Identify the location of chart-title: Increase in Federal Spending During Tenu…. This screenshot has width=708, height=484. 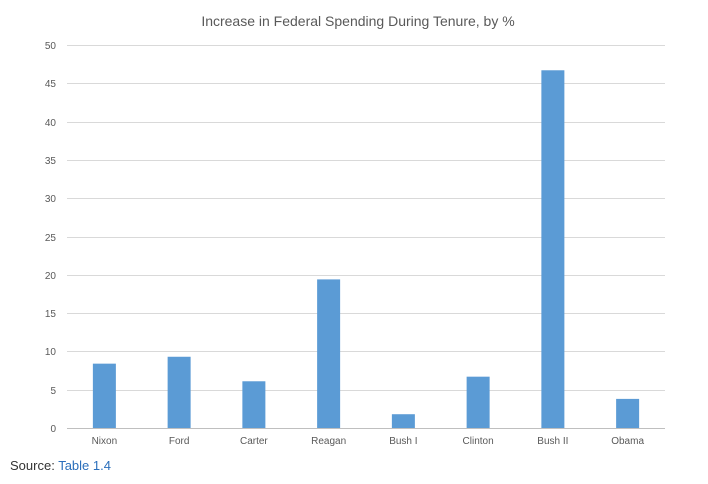
(357, 21).